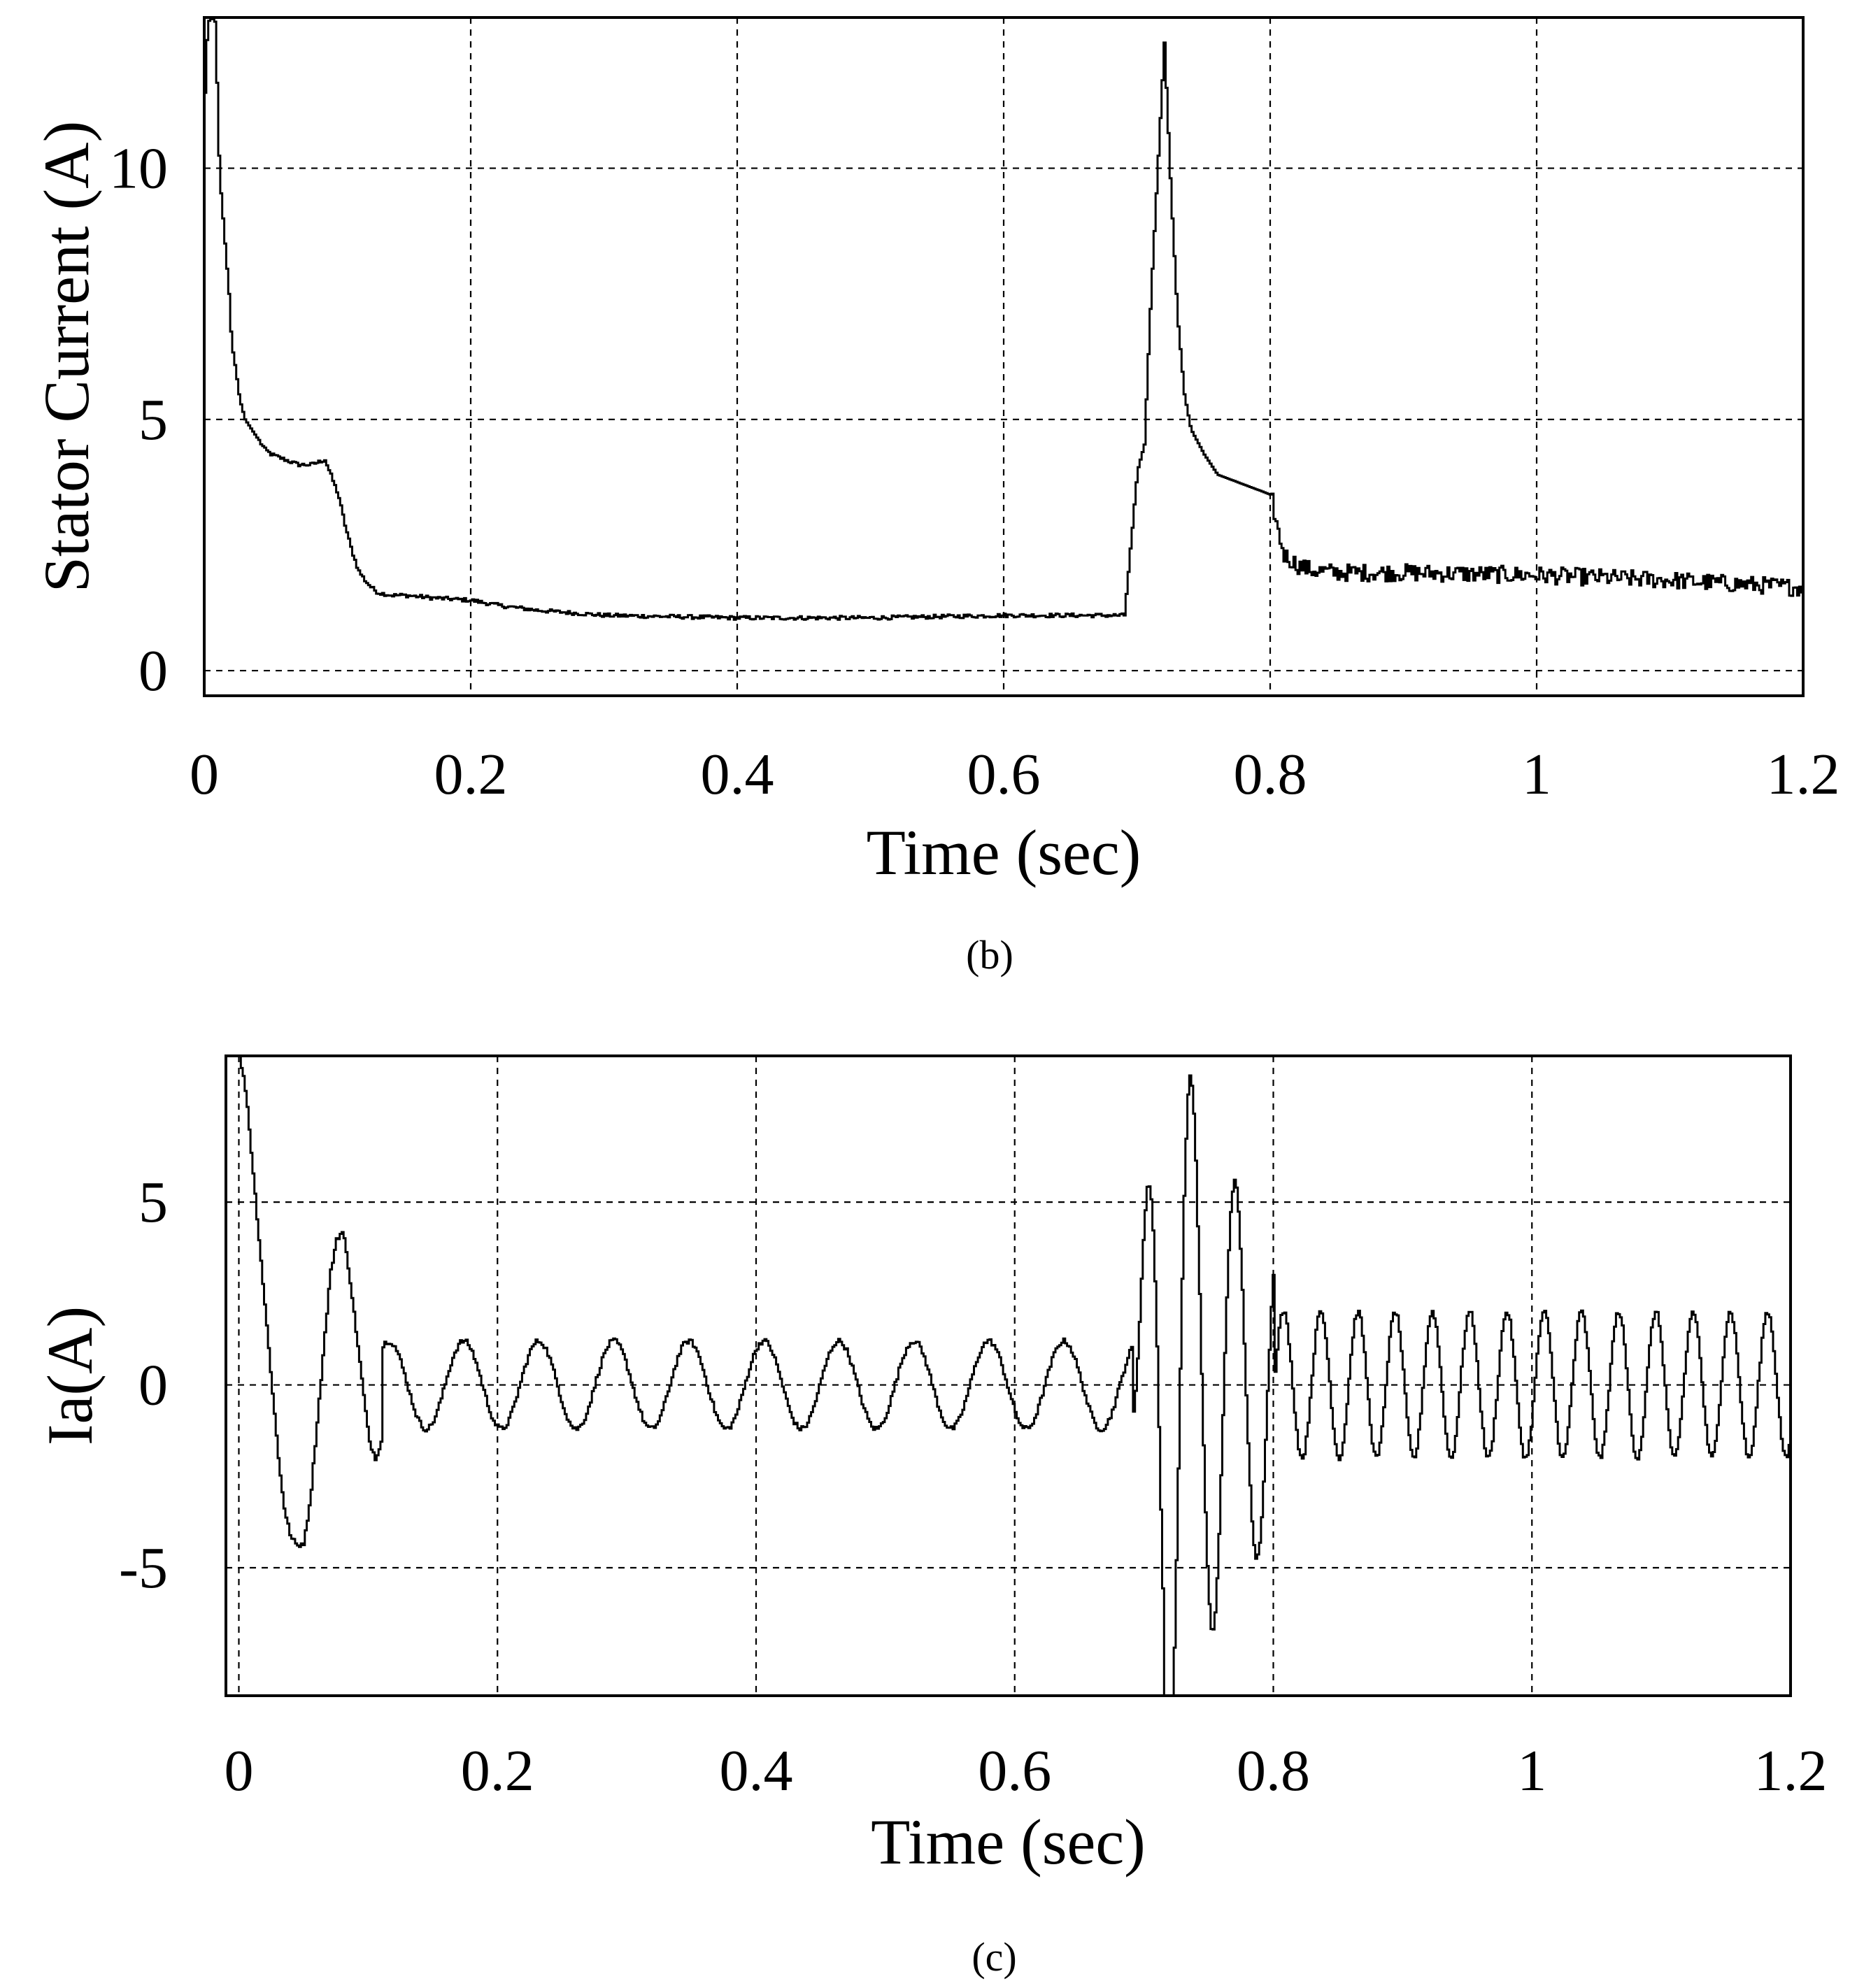 This screenshot has width=1857, height=1988. Describe the element at coordinates (70, 1375) in the screenshot. I see `y-axis-label: Ia(A)` at that location.